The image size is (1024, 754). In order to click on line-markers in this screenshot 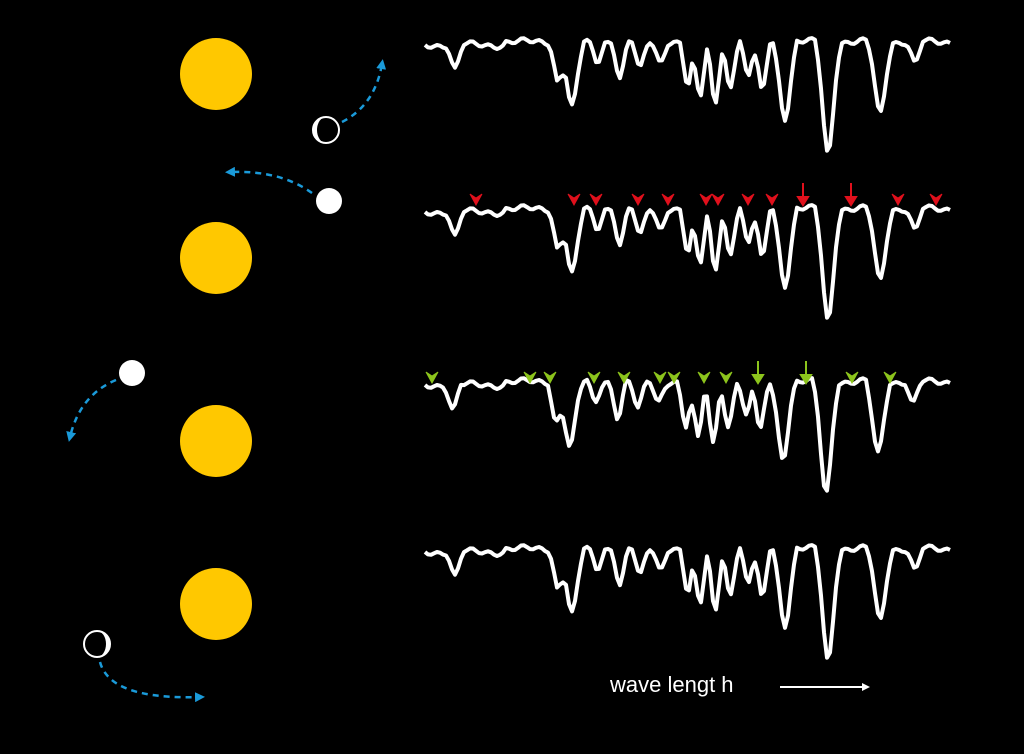, I will do `click(684, 284)`.